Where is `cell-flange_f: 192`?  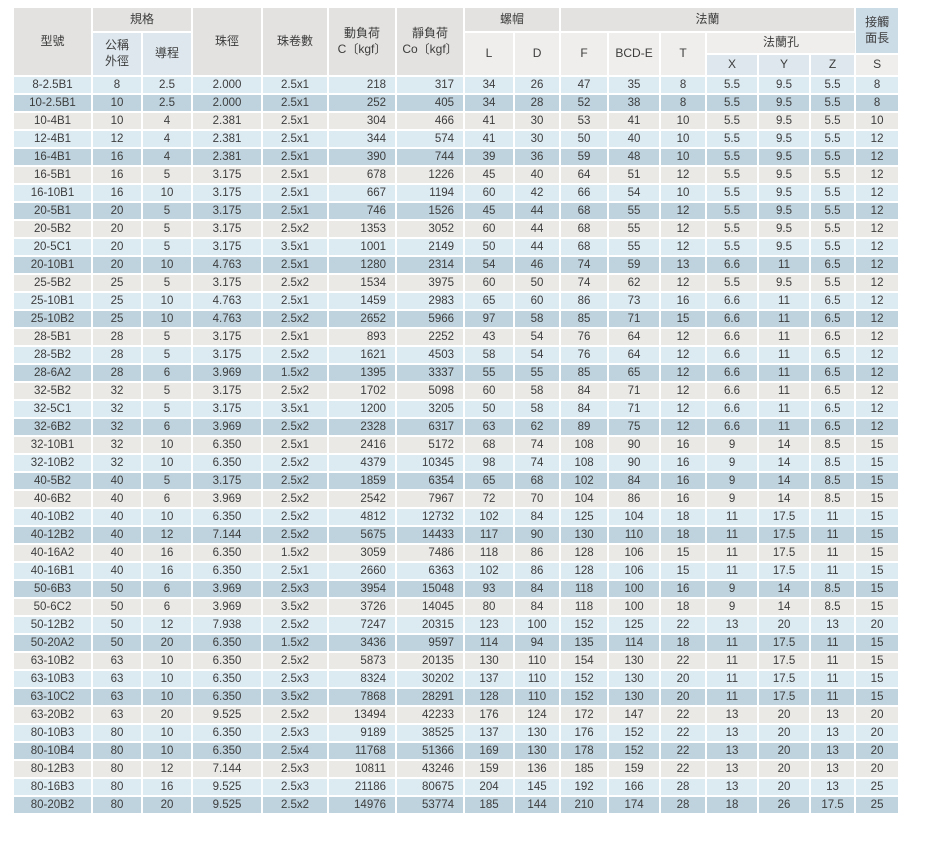
cell-flange_f: 192 is located at coordinates (585, 787).